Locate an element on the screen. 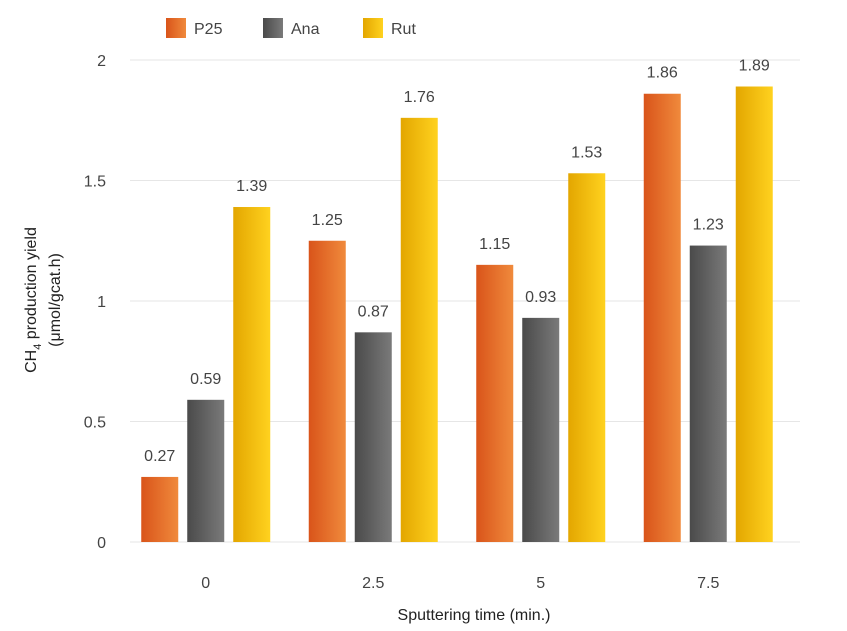 The width and height of the screenshot is (847, 631). x-tick-label: 5 is located at coordinates (540, 583).